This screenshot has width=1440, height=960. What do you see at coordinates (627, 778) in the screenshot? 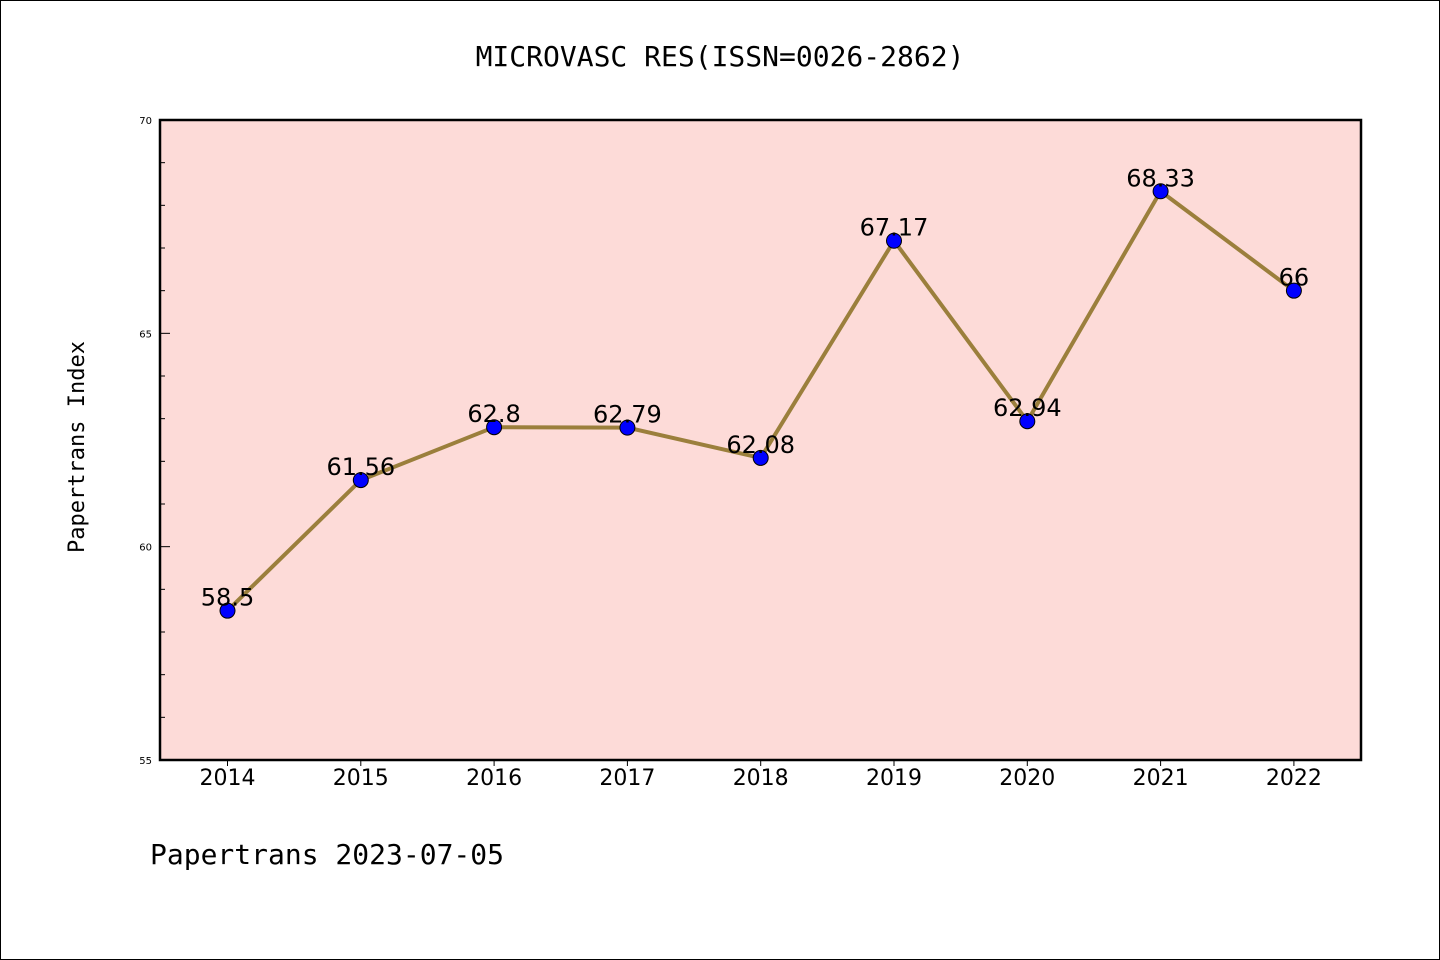
I see `x-tick-label: 2017` at bounding box center [627, 778].